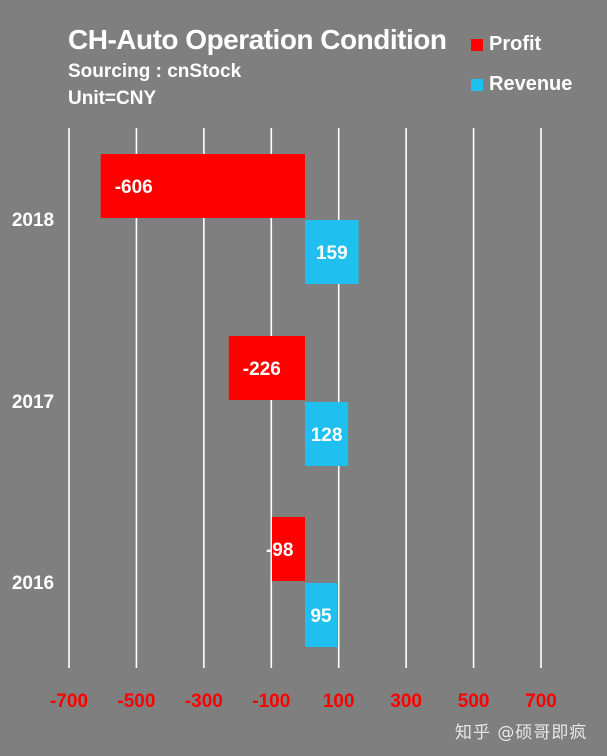 The image size is (607, 756). I want to click on chart-unit-note: Unit=CNY, so click(112, 98).